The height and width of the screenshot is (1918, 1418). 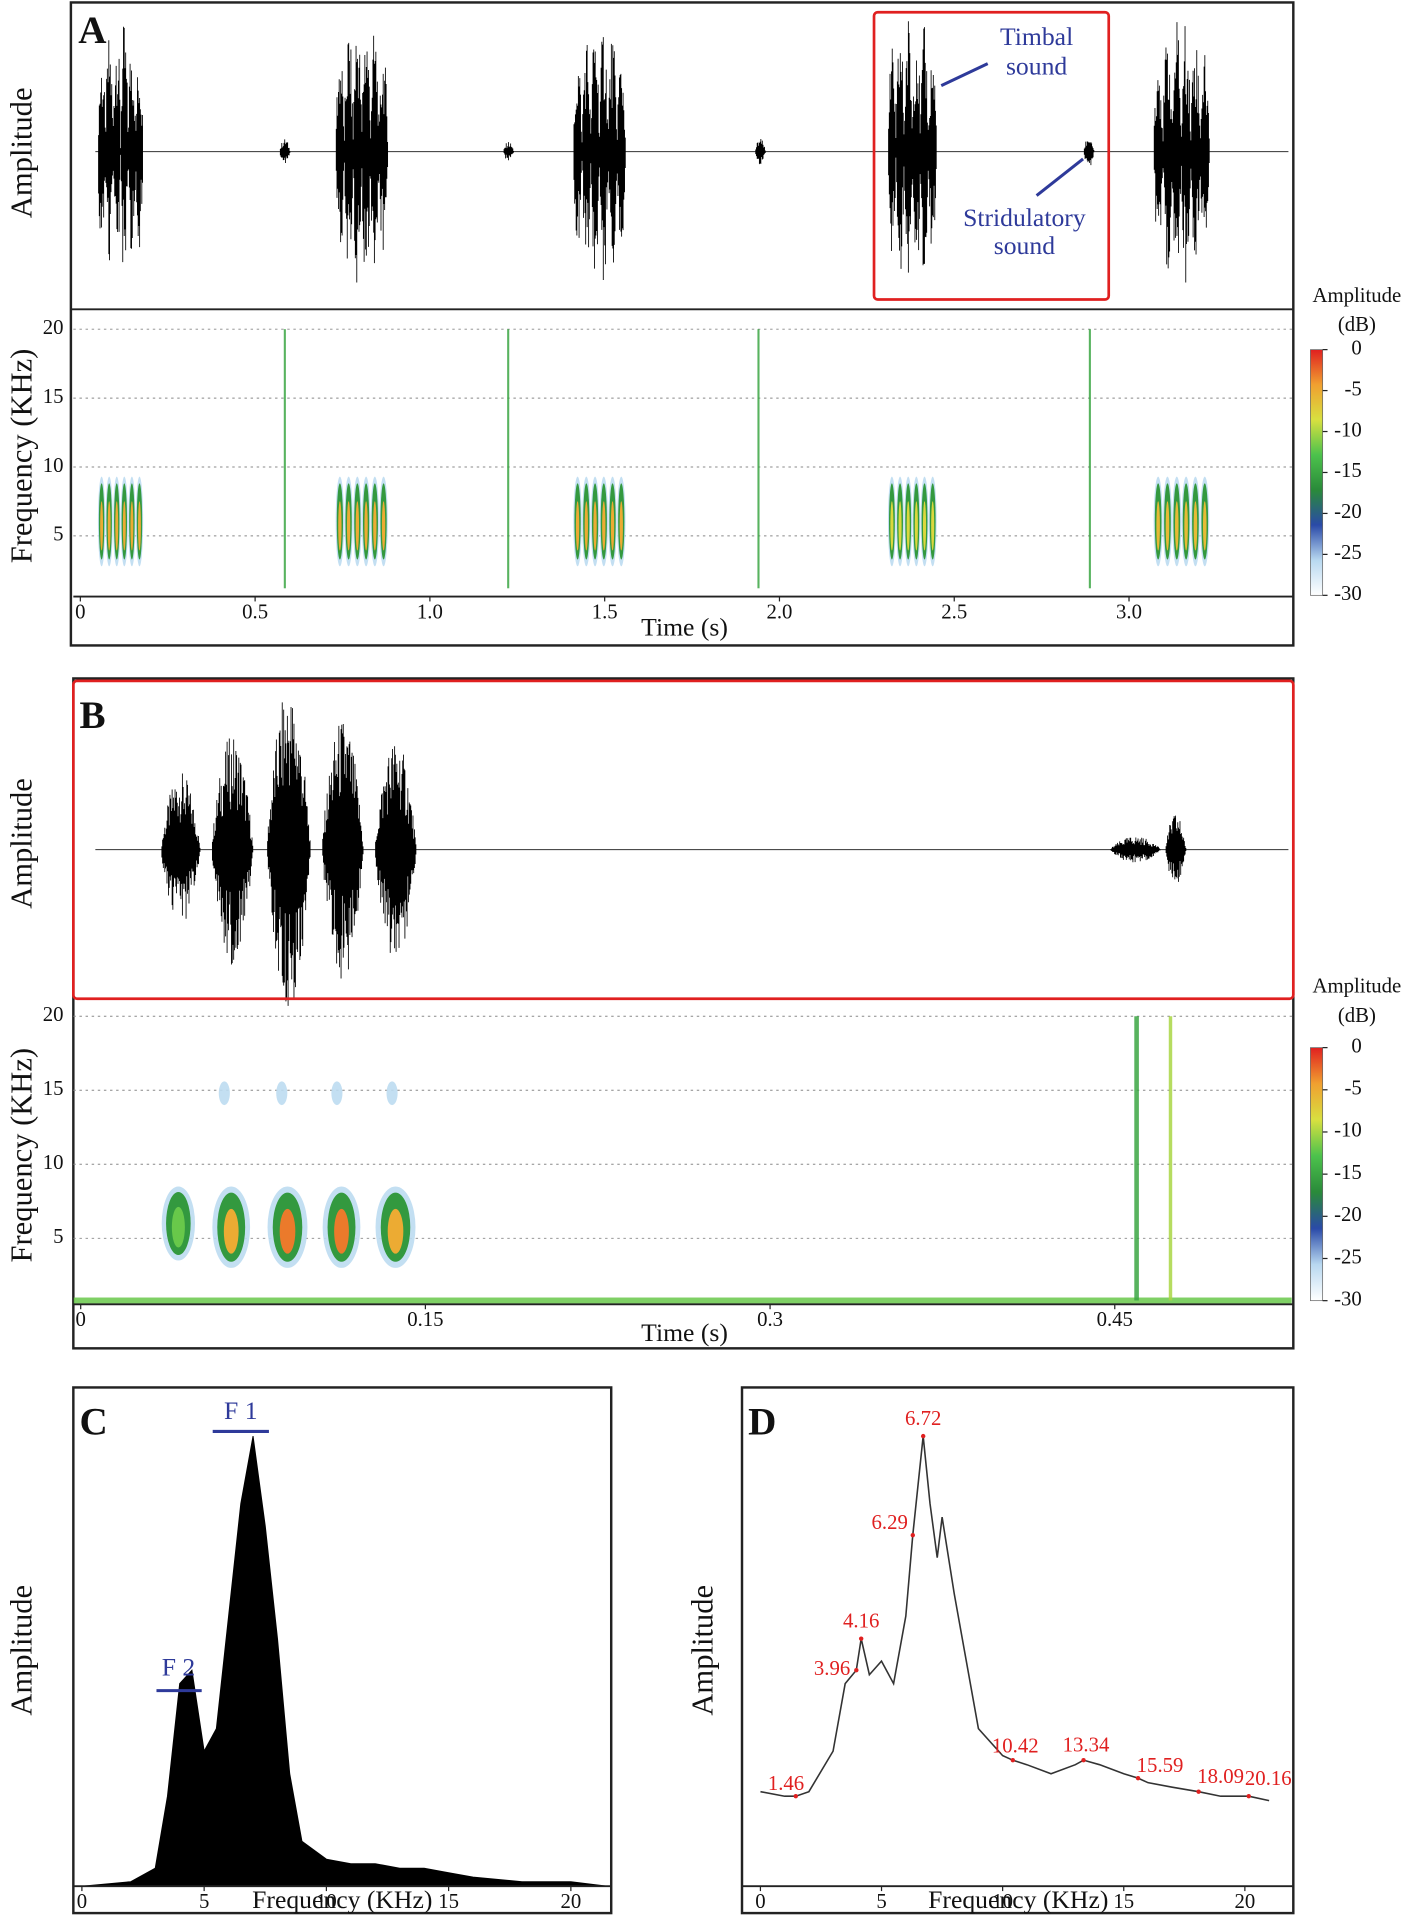 I want to click on annotation-pointer, so click(x=964, y=74).